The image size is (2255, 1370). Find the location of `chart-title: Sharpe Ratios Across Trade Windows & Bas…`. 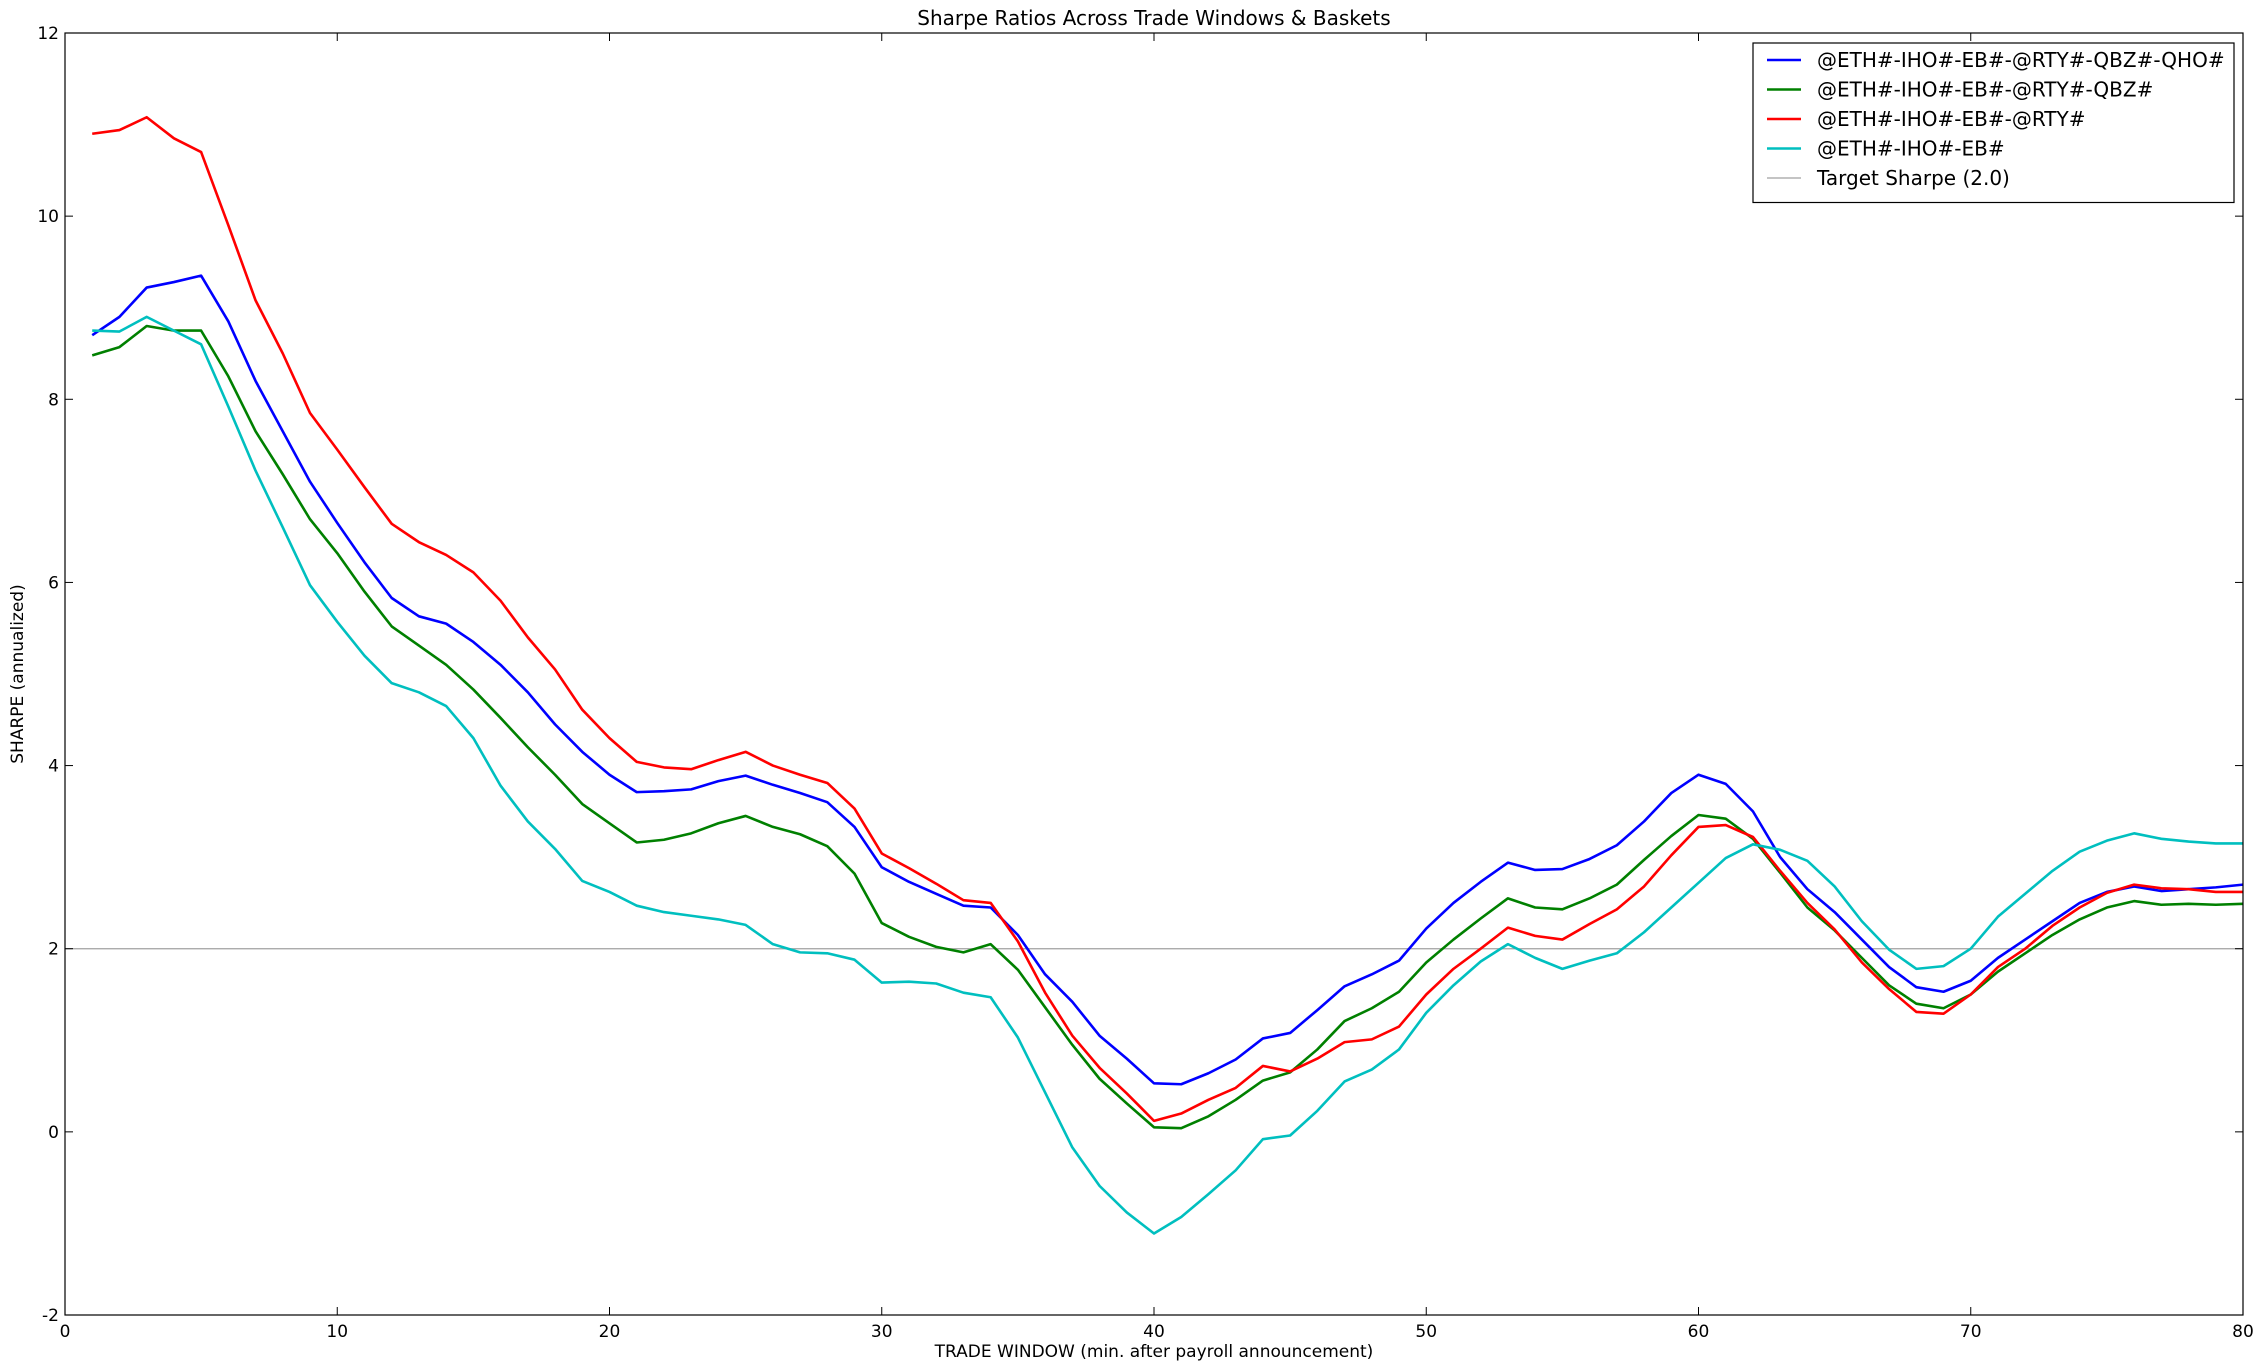

chart-title: Sharpe Ratios Across Trade Windows & Bas… is located at coordinates (1153, 18).